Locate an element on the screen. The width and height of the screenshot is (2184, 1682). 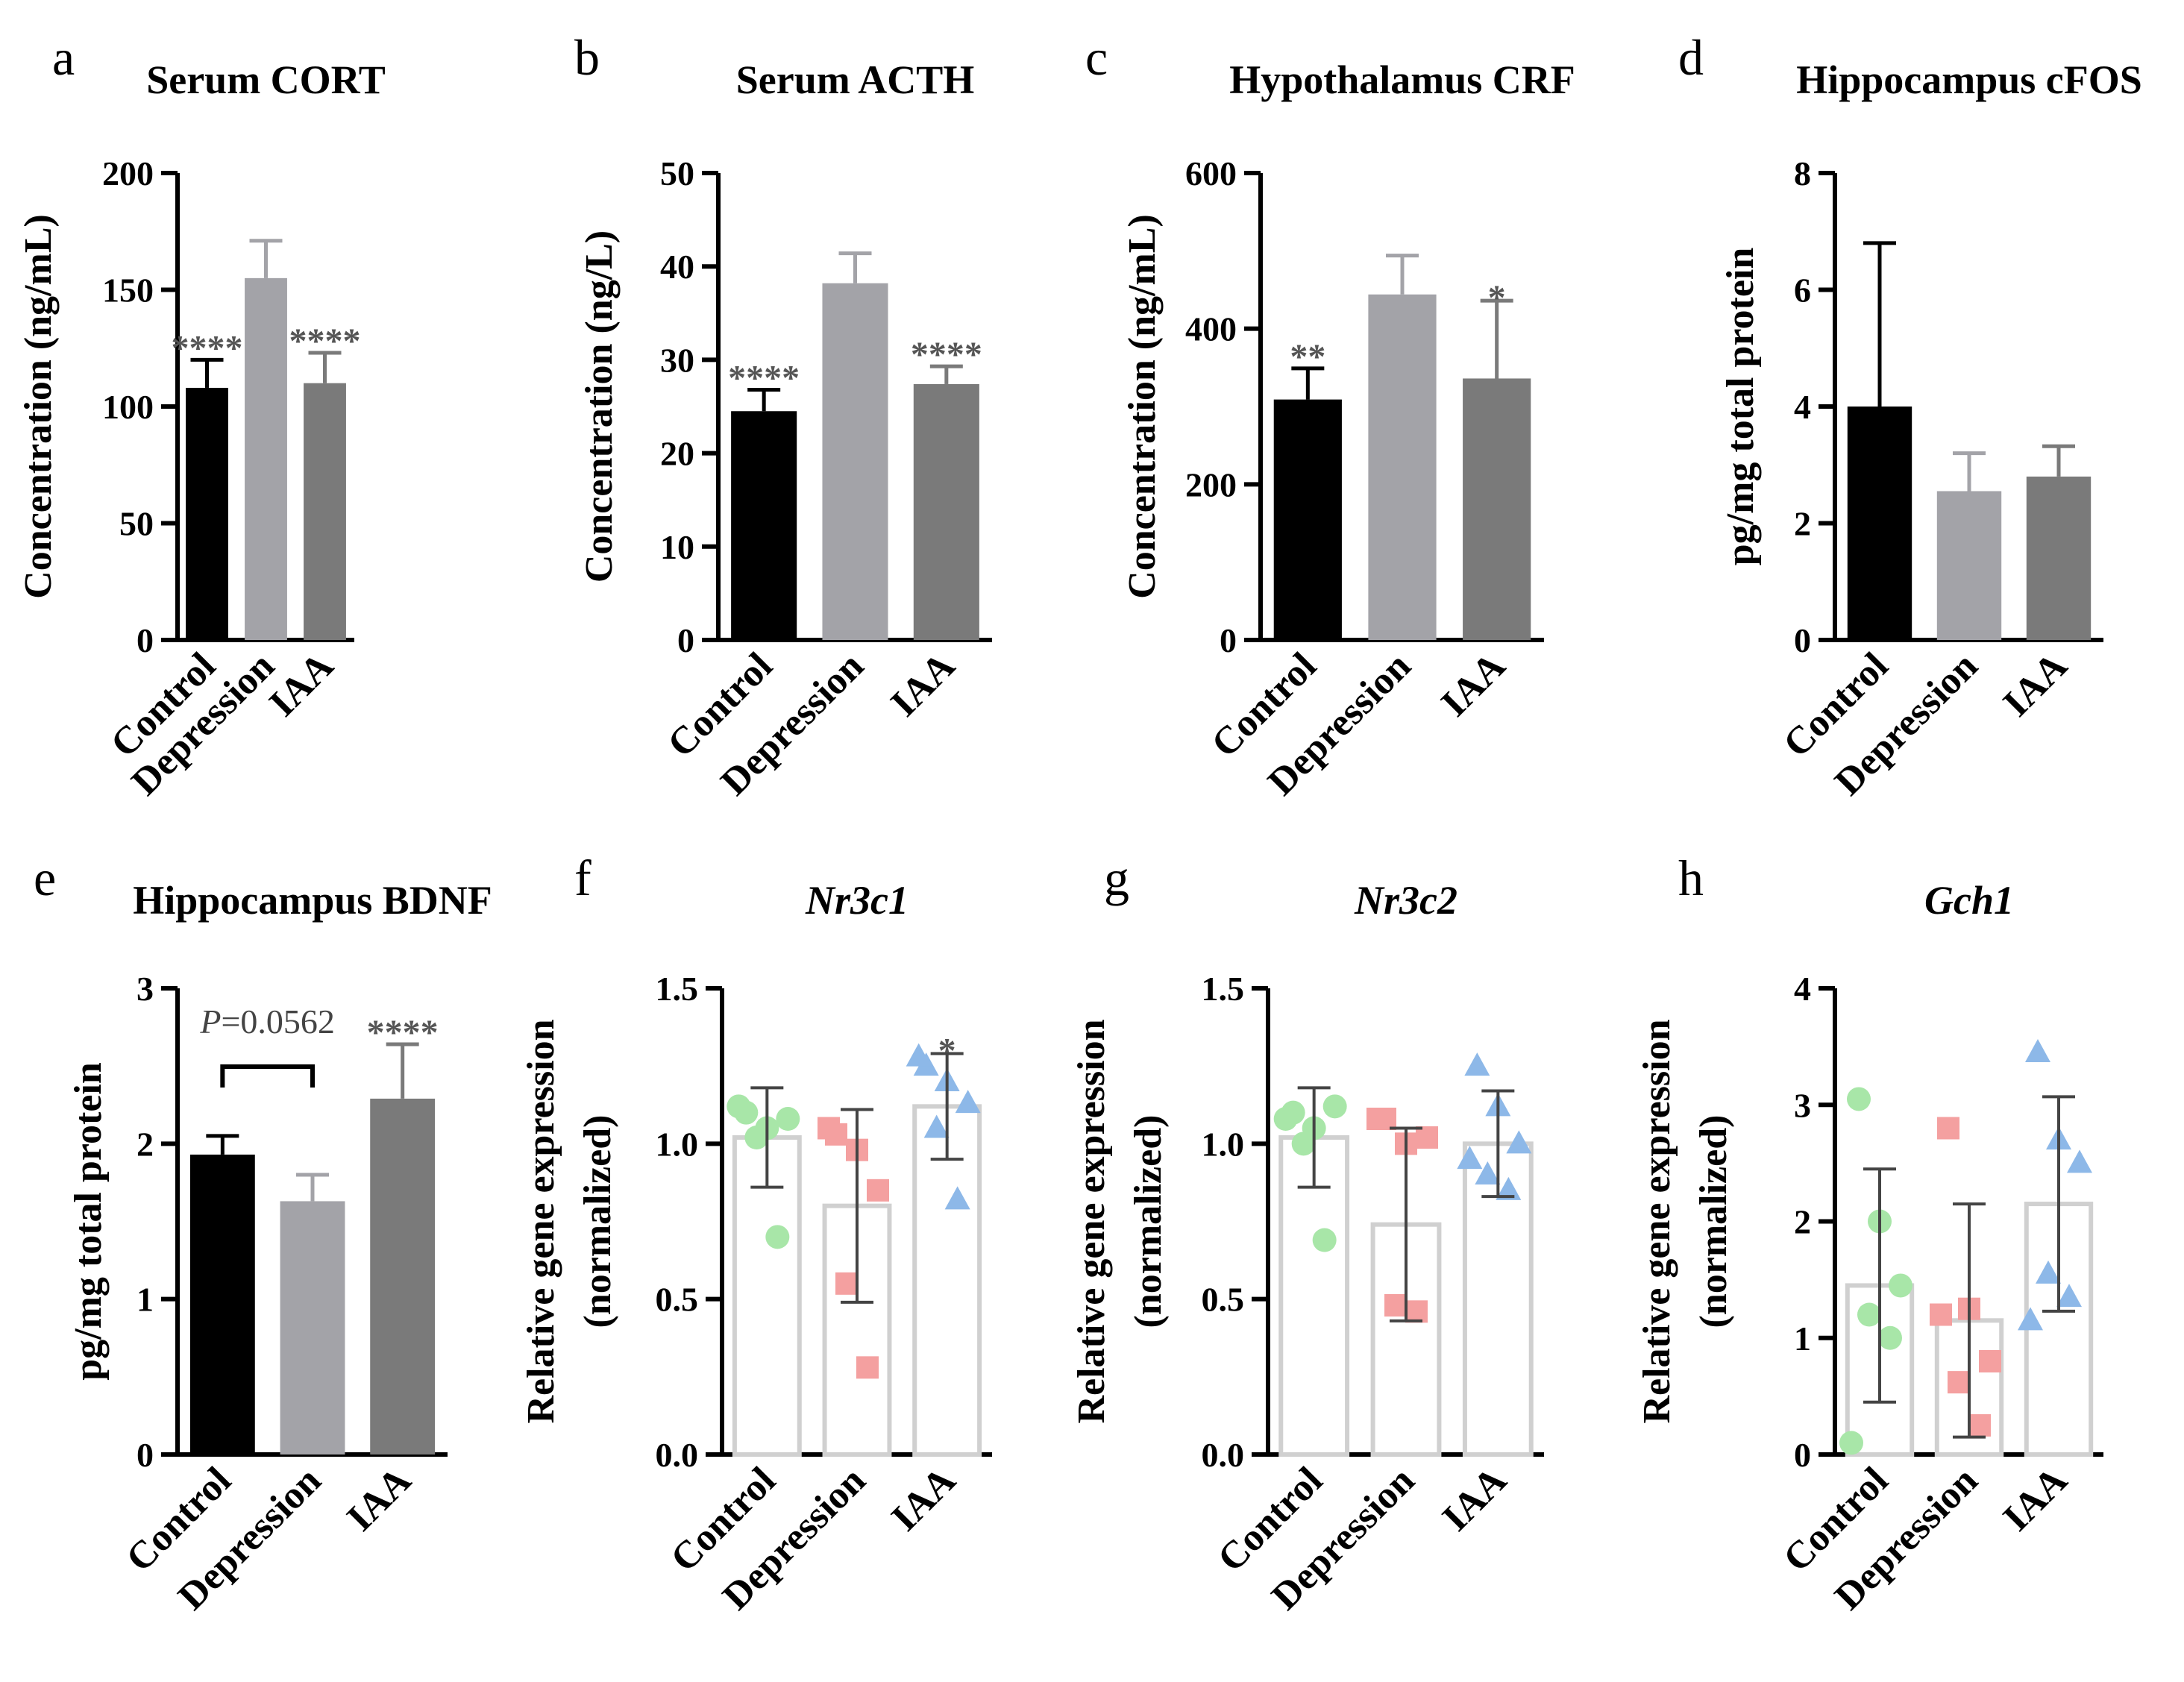
y-tick-label: 600 is located at coordinates (1211, 173).